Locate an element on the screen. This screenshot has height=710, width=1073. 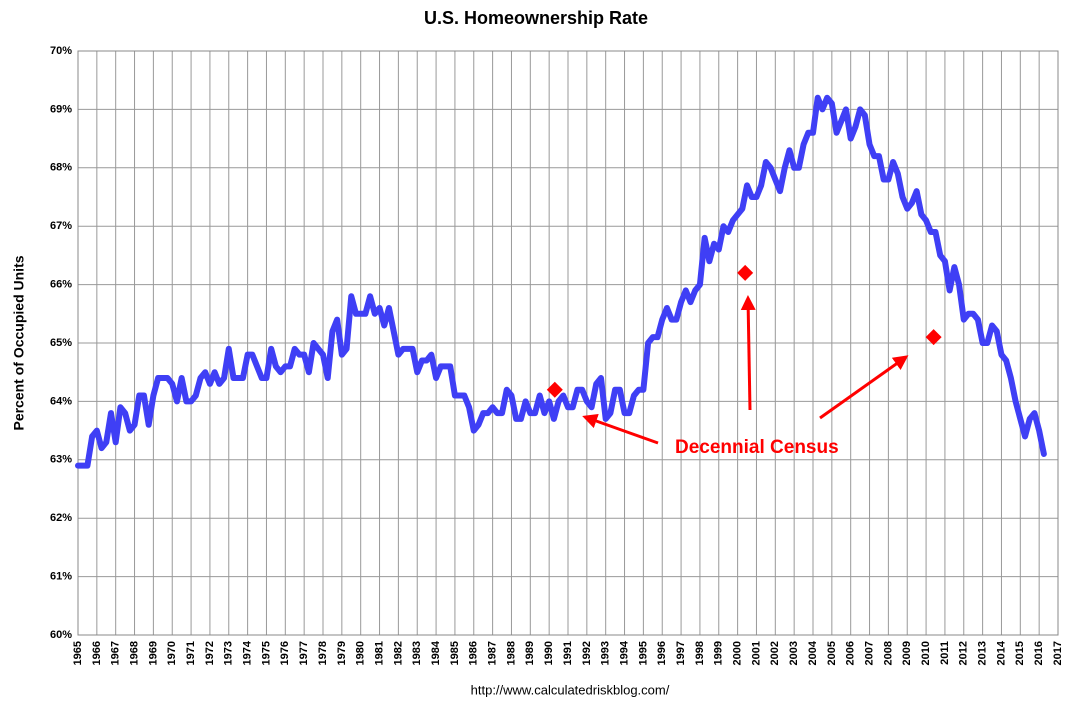
chart-title: U.S. Homeownership Rate is located at coordinates (536, 18).